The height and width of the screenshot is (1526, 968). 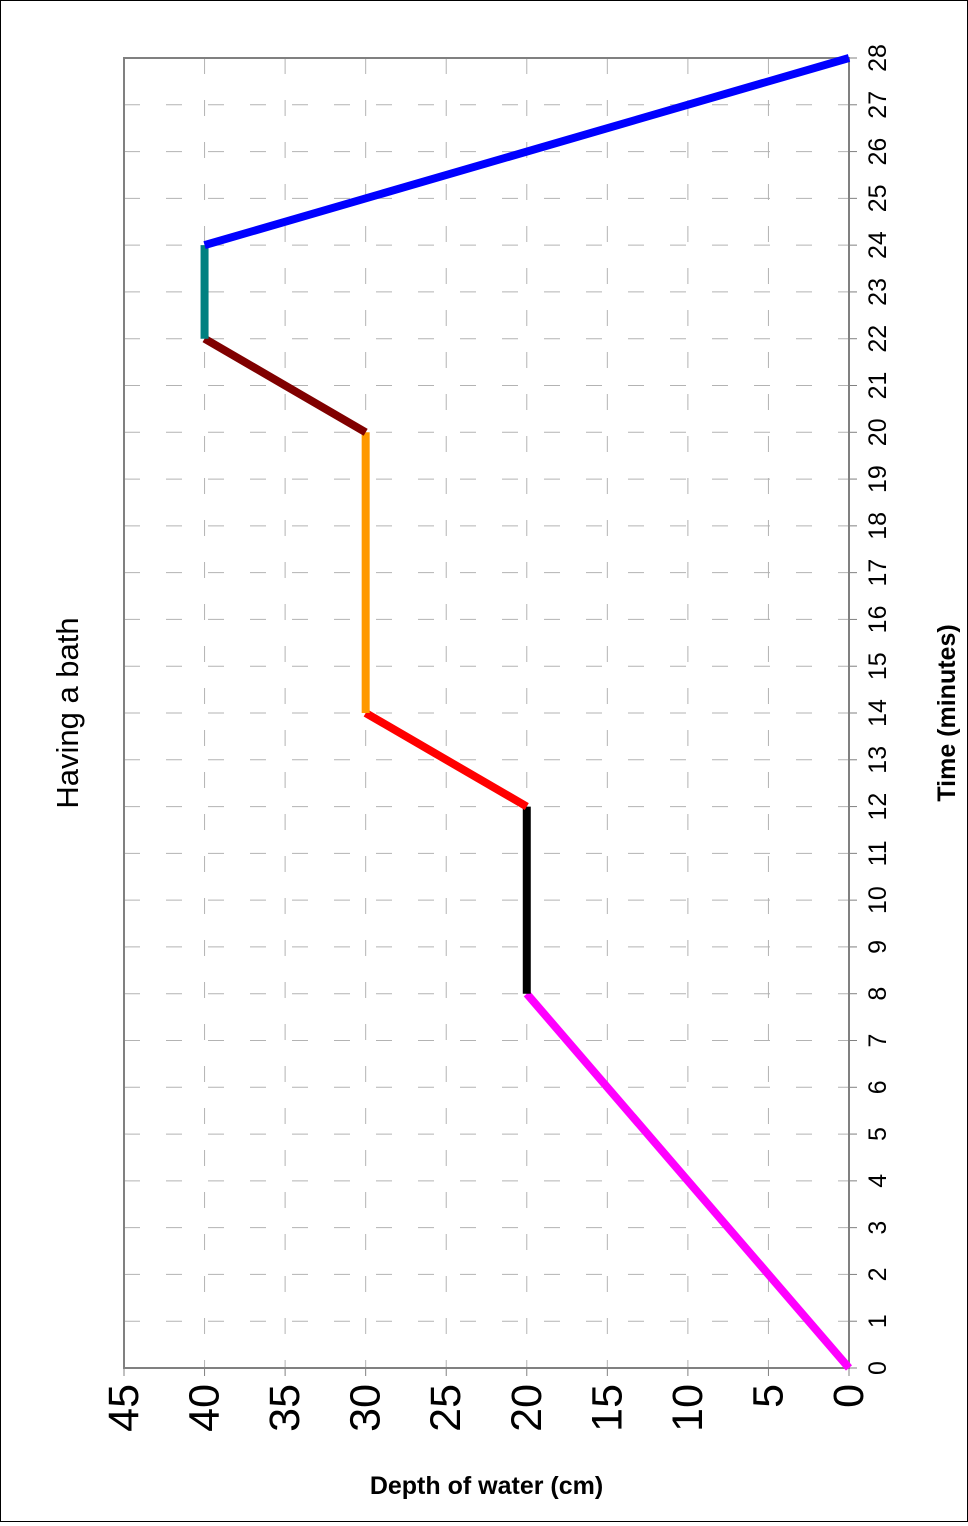 I want to click on y-tick-label: 20, so click(x=527, y=1408).